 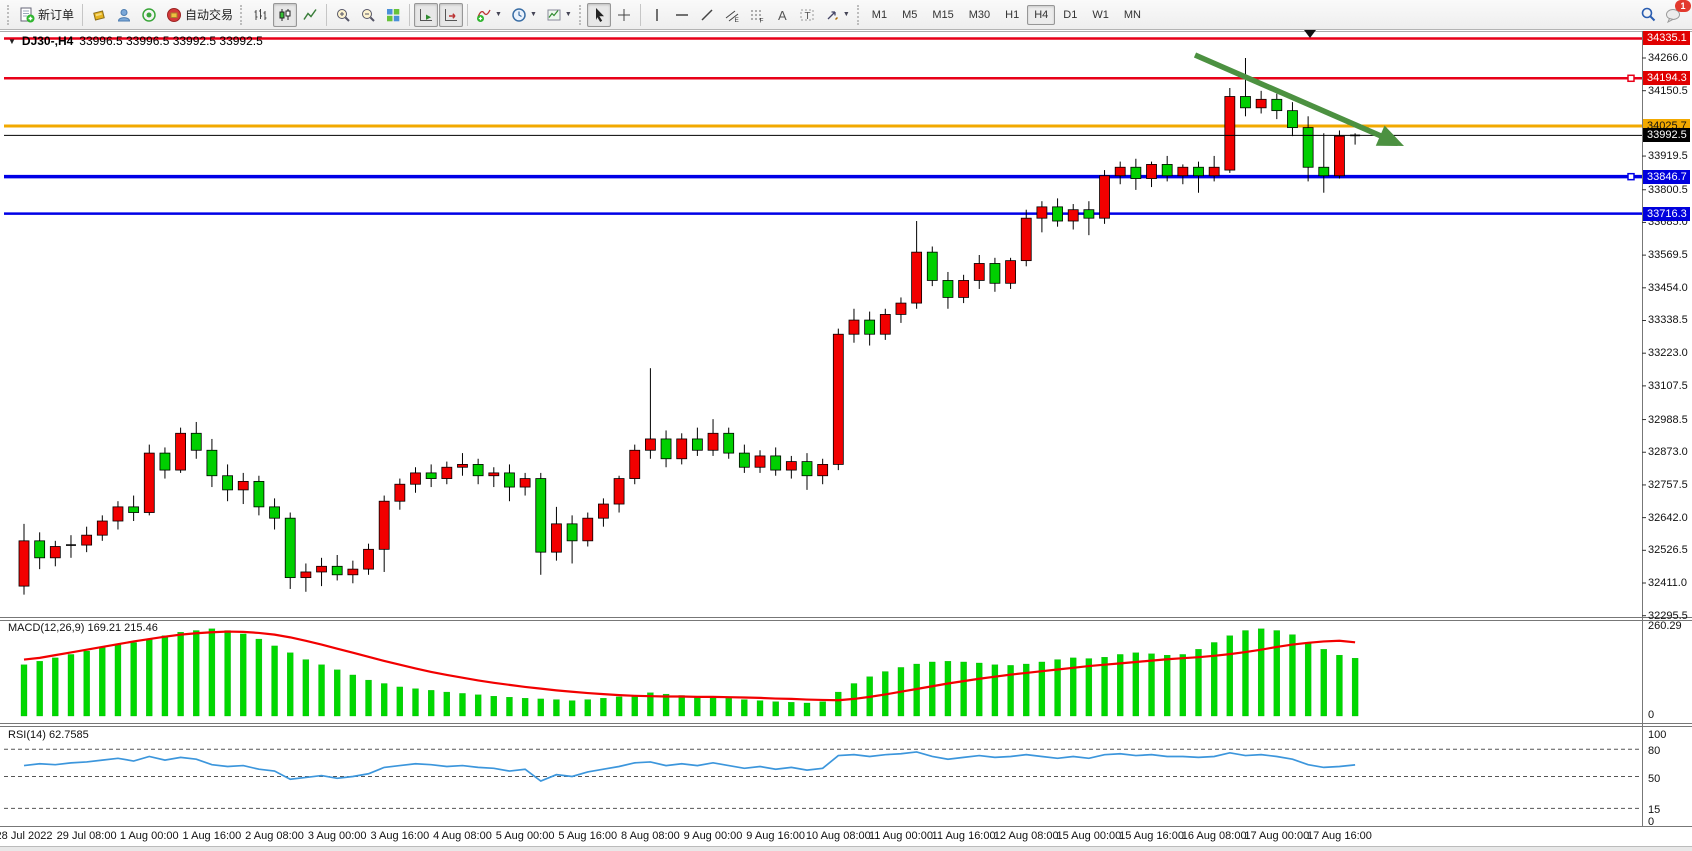 I want to click on macd-axis-zero-label: 0, so click(x=1651, y=715).